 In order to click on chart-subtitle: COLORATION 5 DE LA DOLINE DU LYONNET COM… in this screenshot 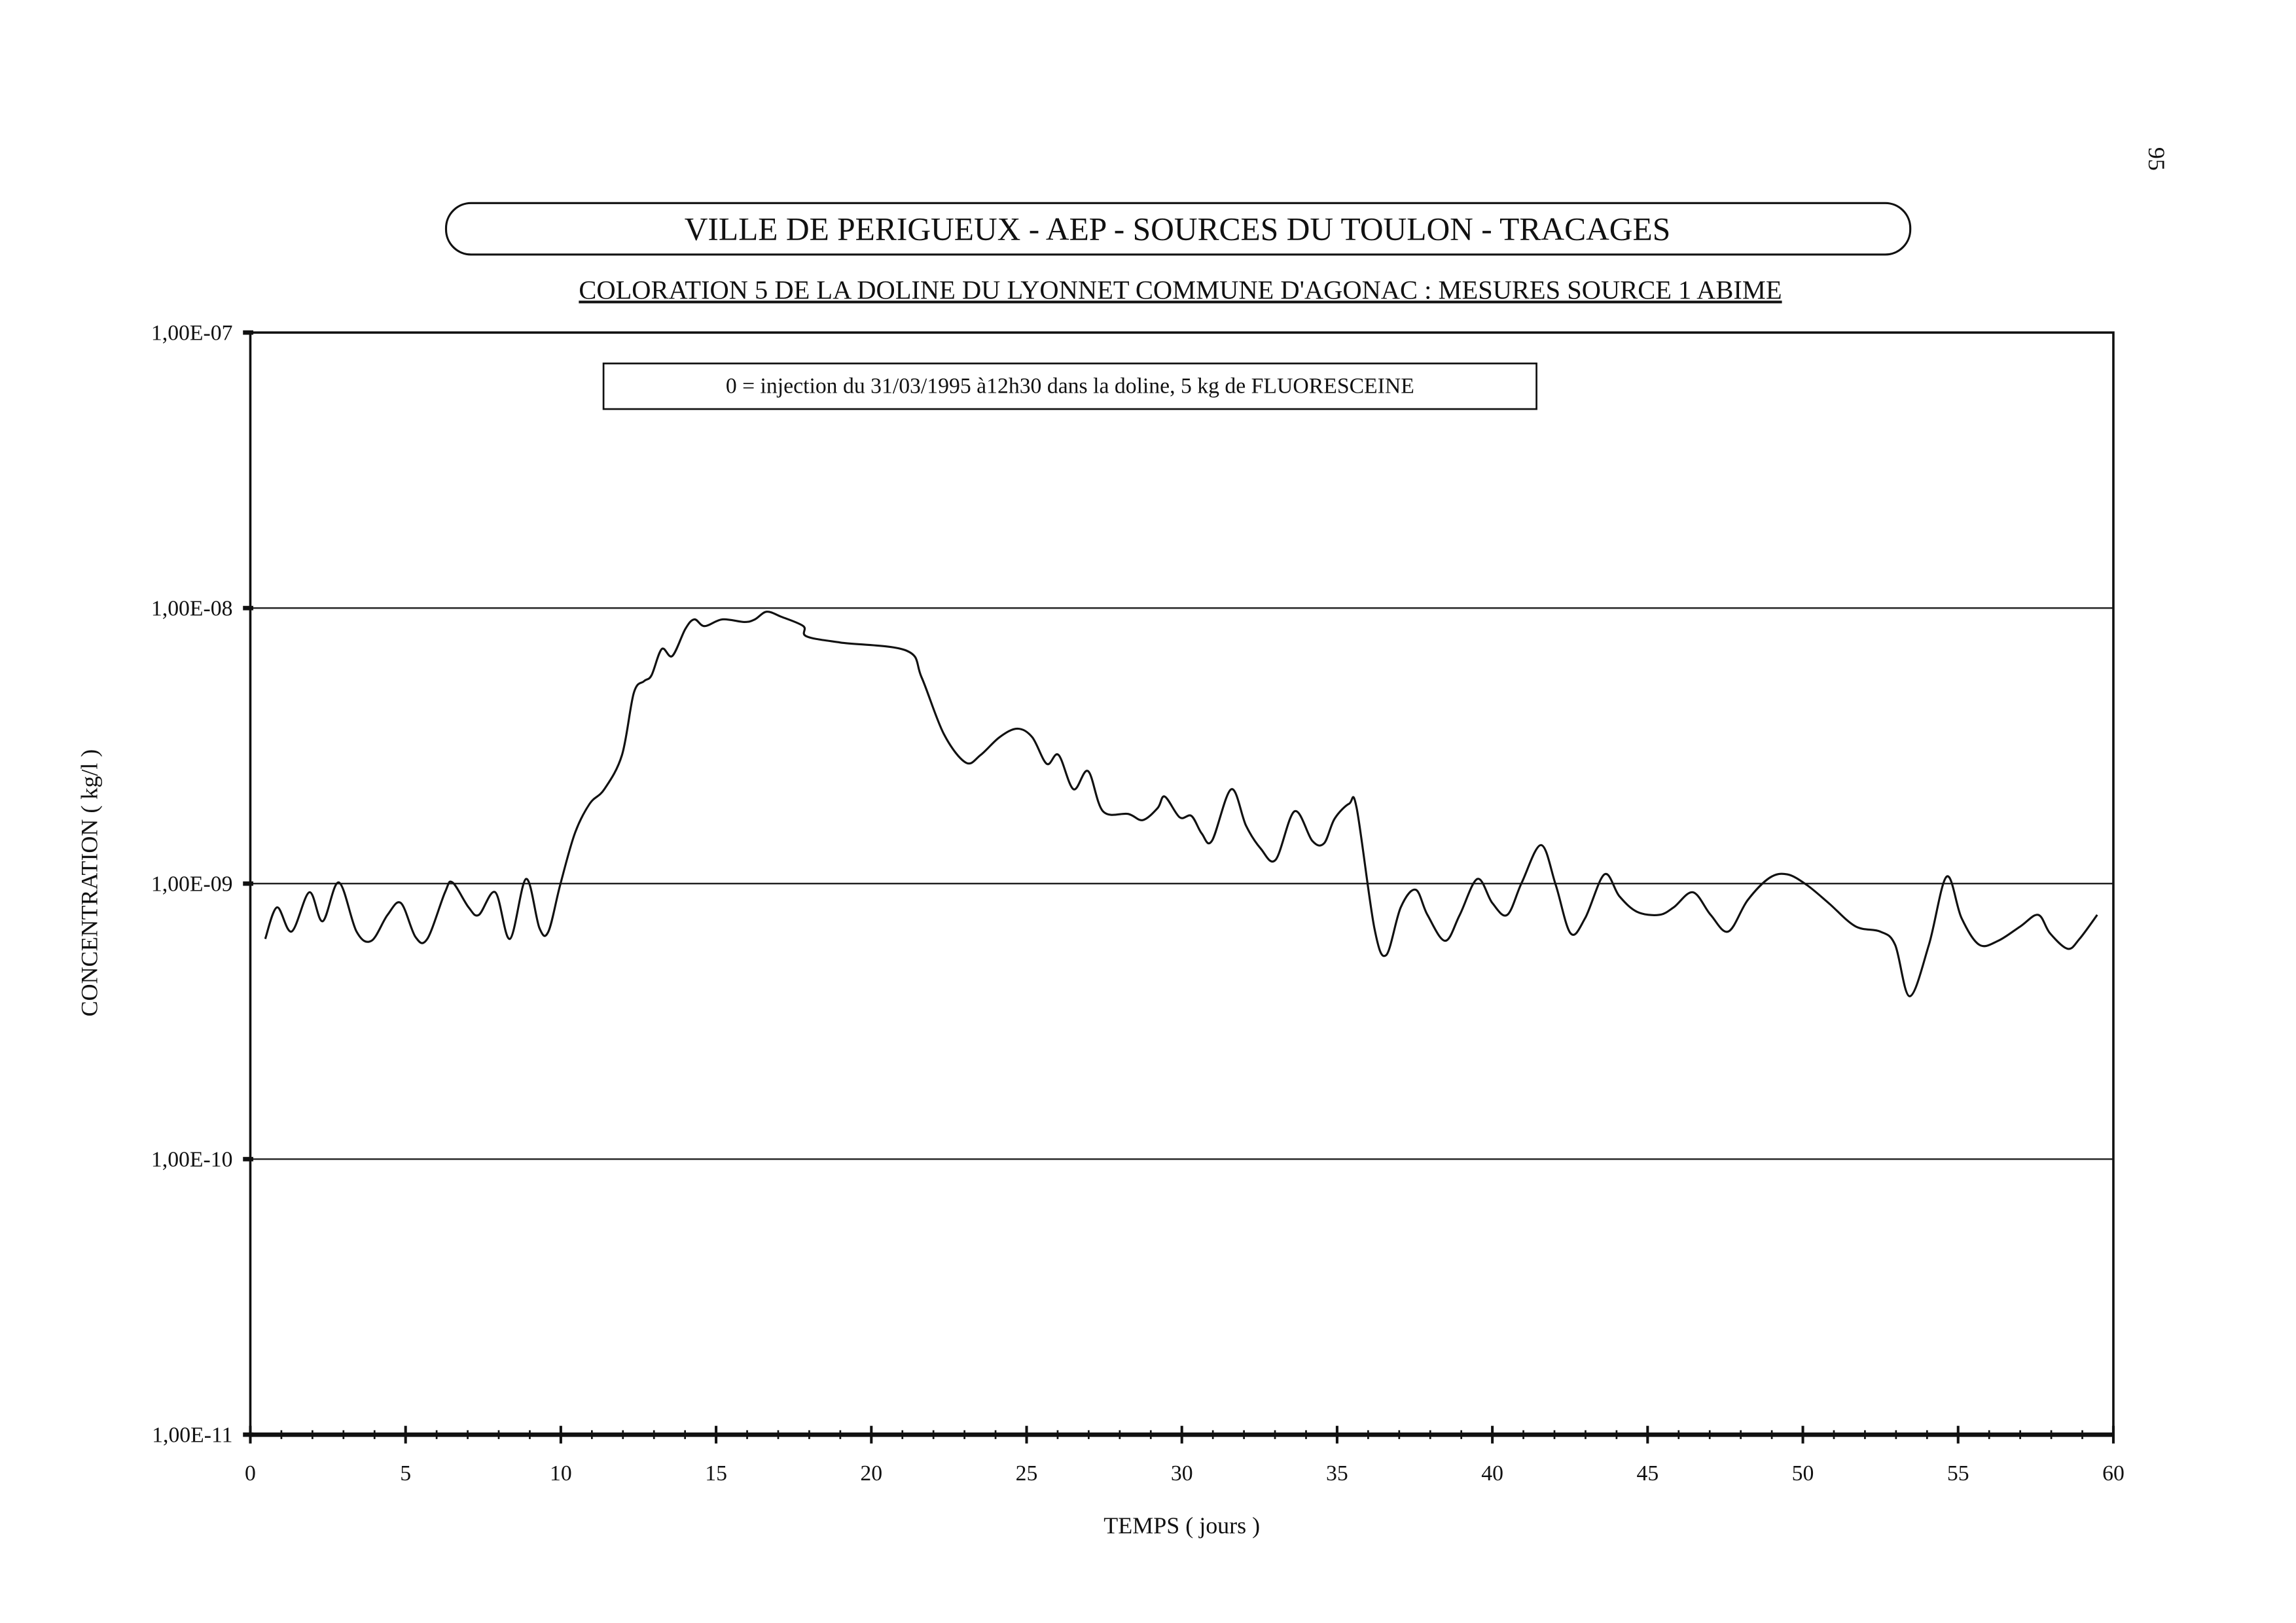, I will do `click(1180, 289)`.